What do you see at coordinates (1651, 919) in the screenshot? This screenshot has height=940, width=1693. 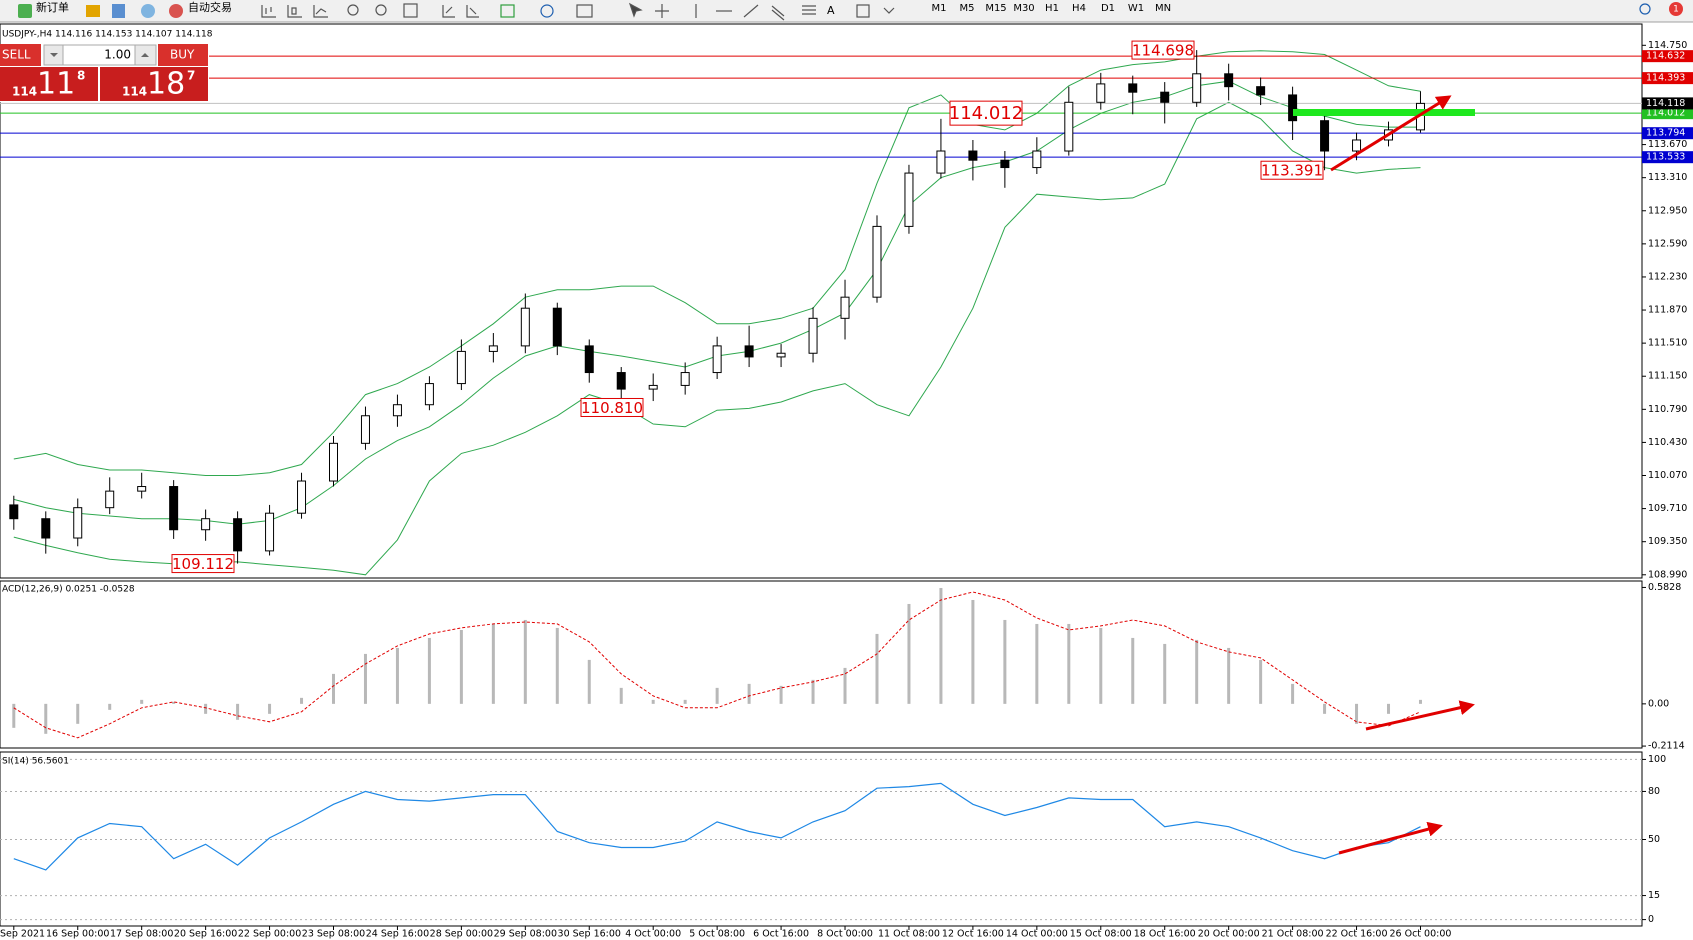 I see `y-tick-label: 0` at bounding box center [1651, 919].